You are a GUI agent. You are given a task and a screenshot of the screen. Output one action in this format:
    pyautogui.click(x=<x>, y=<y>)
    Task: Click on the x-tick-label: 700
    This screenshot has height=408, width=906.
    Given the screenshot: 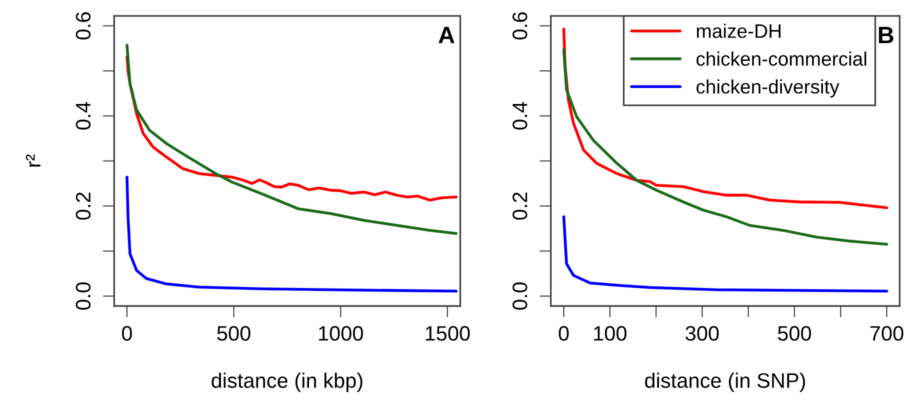 What is the action you would take?
    pyautogui.click(x=887, y=333)
    